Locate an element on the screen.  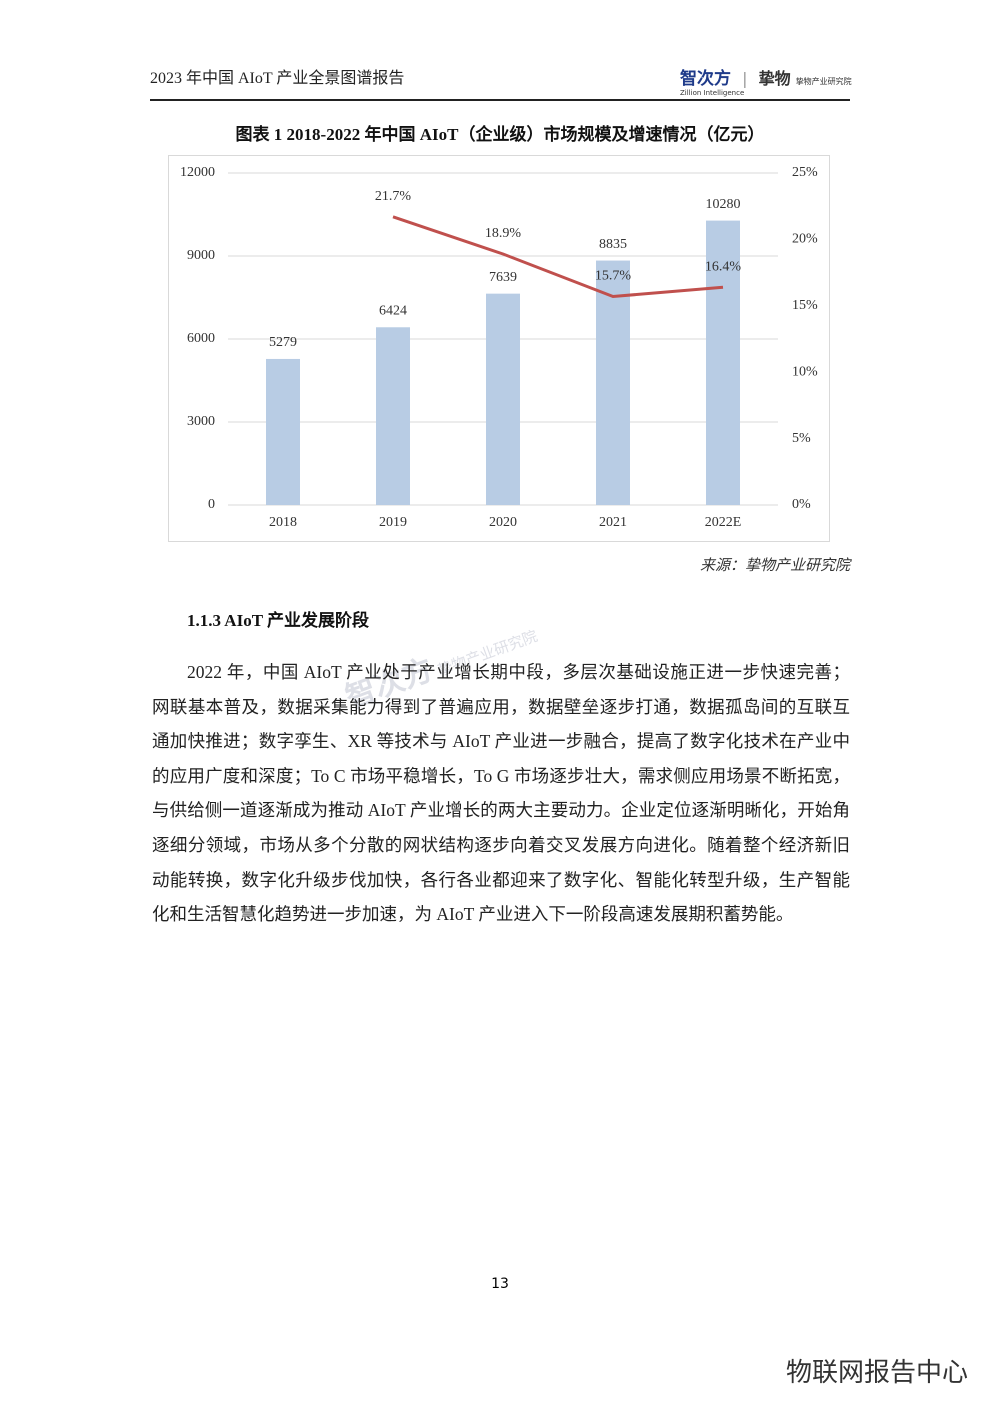
y2-tick-label: 5% is located at coordinates (801, 438).